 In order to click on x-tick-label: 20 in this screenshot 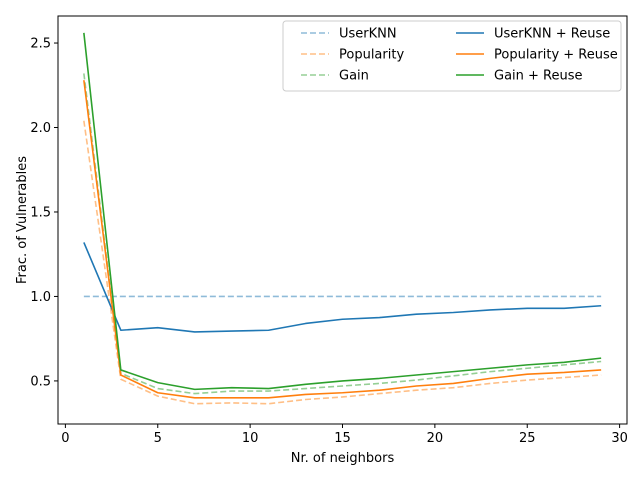, I will do `click(435, 438)`.